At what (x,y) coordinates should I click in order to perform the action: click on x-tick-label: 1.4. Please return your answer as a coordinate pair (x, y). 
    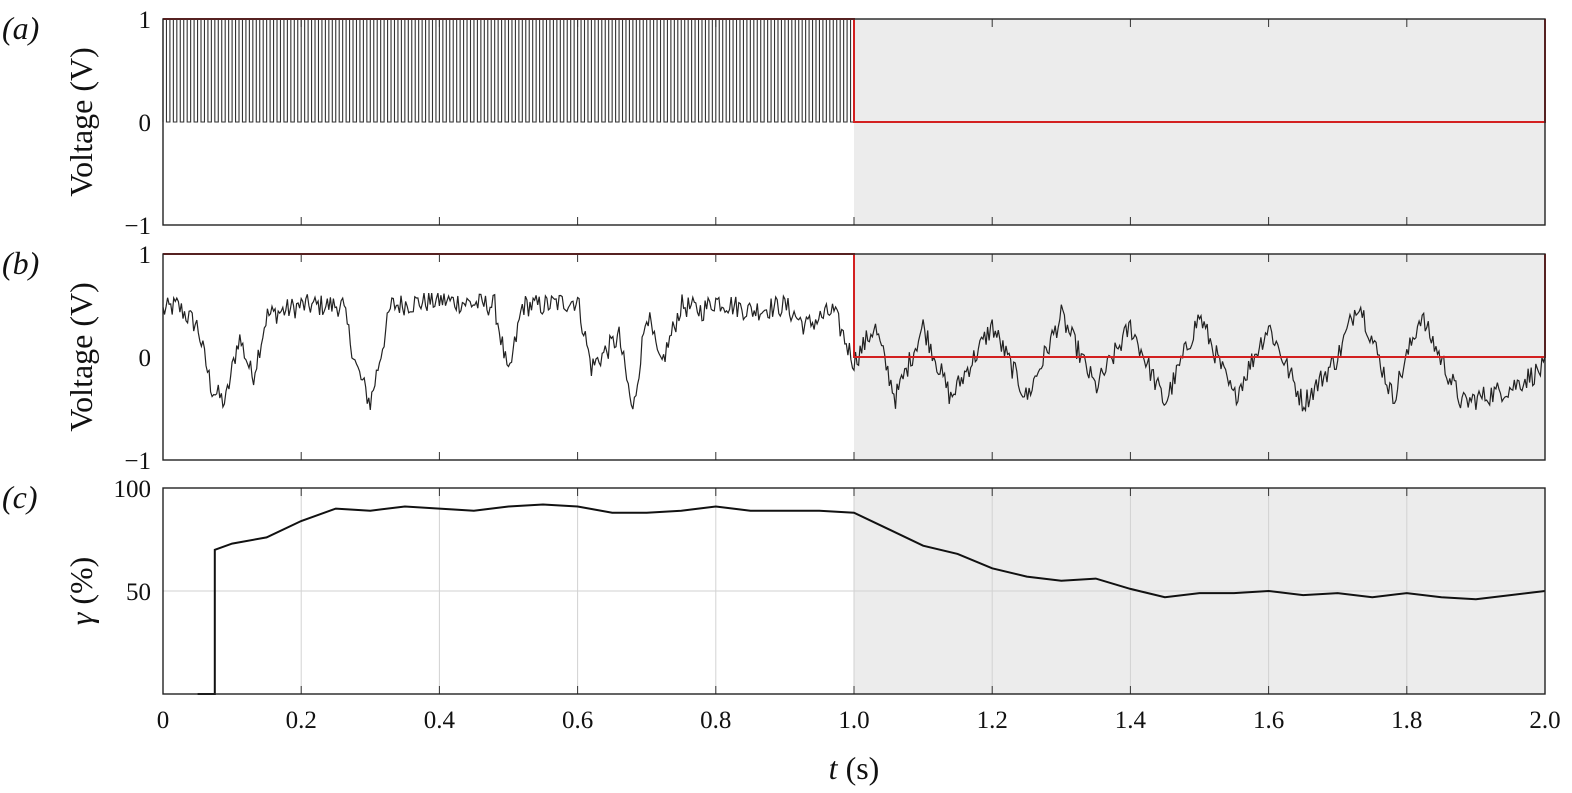
    Looking at the image, I should click on (1131, 720).